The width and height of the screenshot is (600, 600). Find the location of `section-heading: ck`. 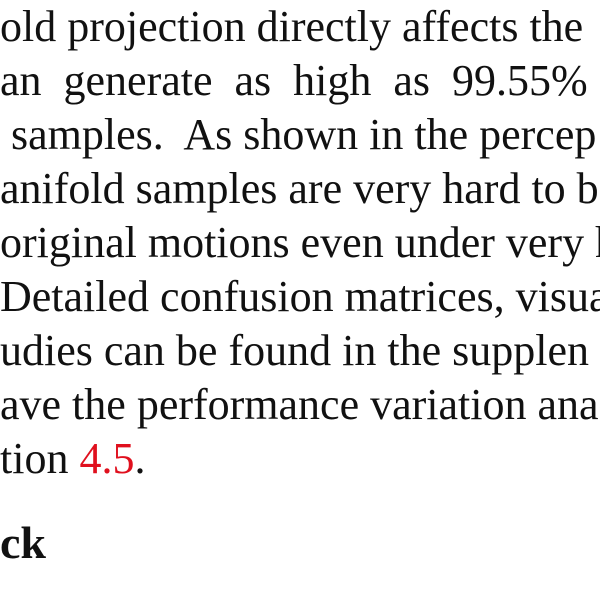

section-heading: ck is located at coordinates (23, 542).